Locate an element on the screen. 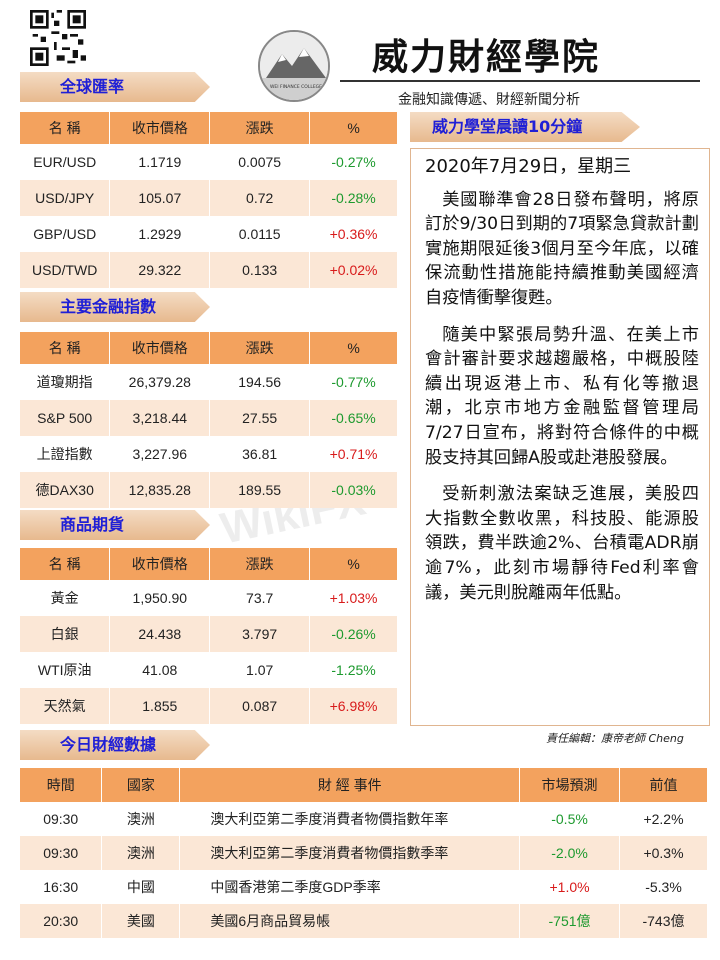 This screenshot has width=720, height=960. cell-name: 上證指數 is located at coordinates (65, 454).